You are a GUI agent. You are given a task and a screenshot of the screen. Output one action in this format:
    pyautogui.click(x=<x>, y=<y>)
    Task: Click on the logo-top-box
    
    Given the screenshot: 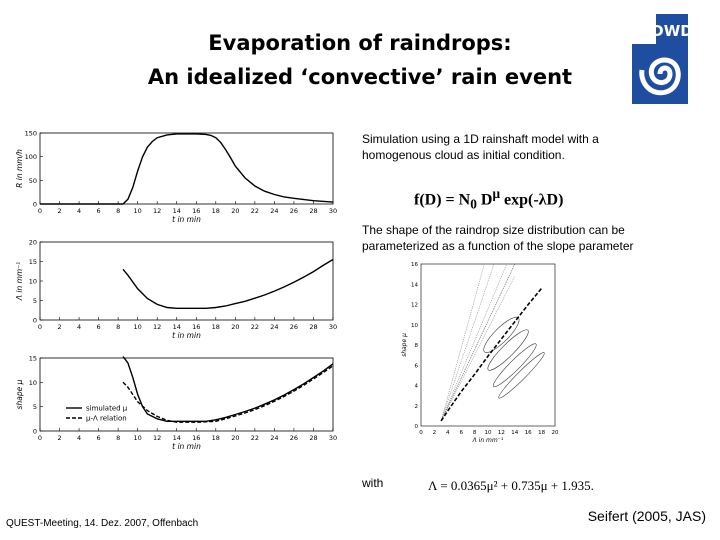 What is the action you would take?
    pyautogui.click(x=672, y=29)
    